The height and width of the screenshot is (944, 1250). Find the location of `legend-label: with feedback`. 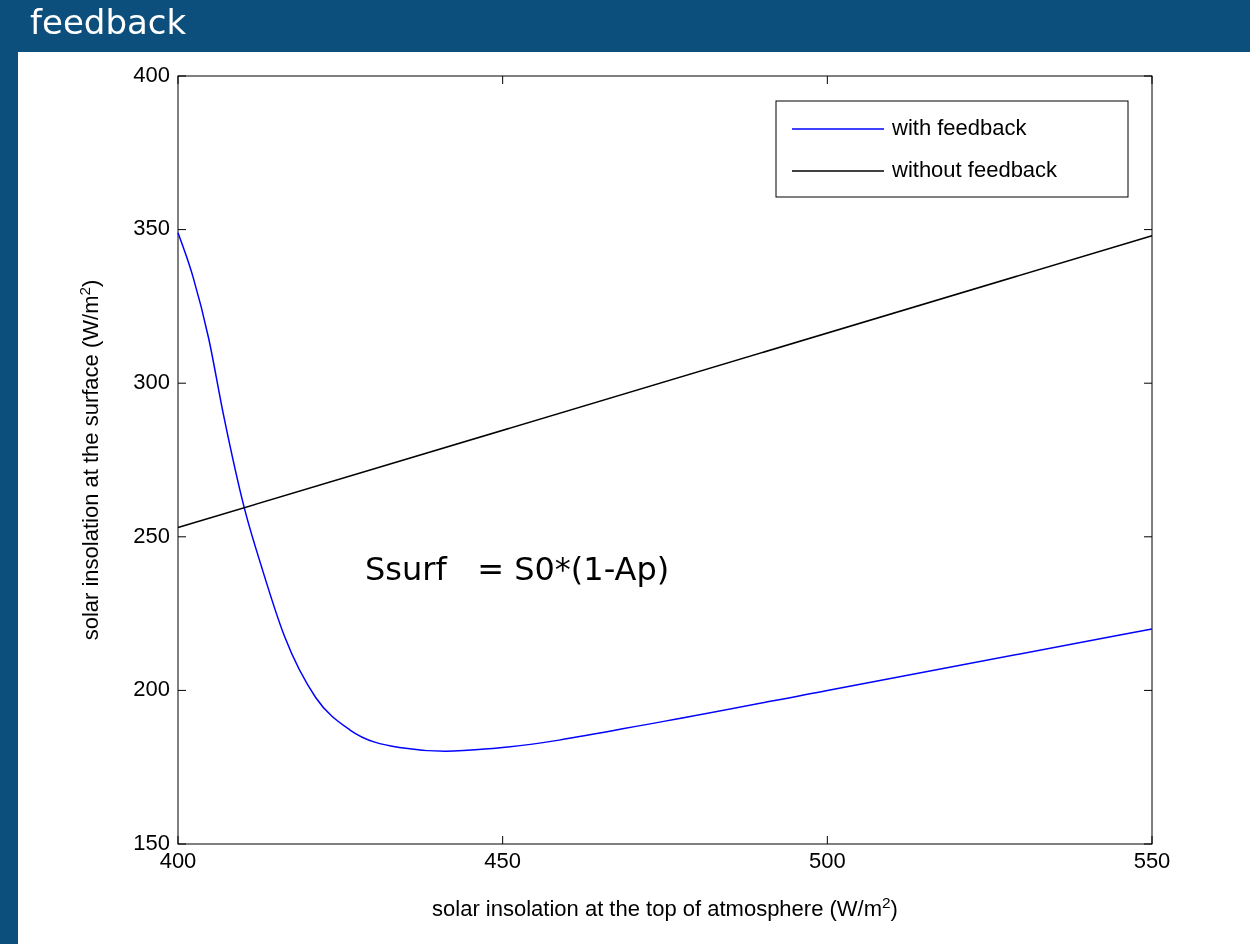

legend-label: with feedback is located at coordinates (959, 127).